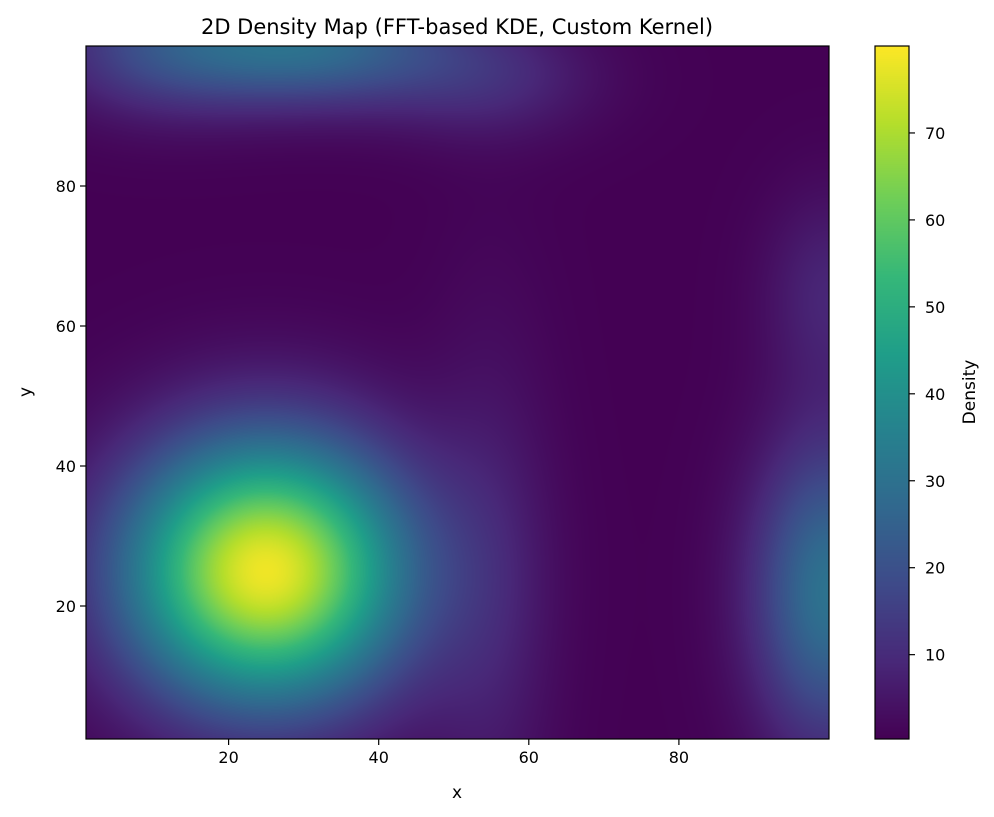  I want to click on colorbar-gradient, so click(892, 392).